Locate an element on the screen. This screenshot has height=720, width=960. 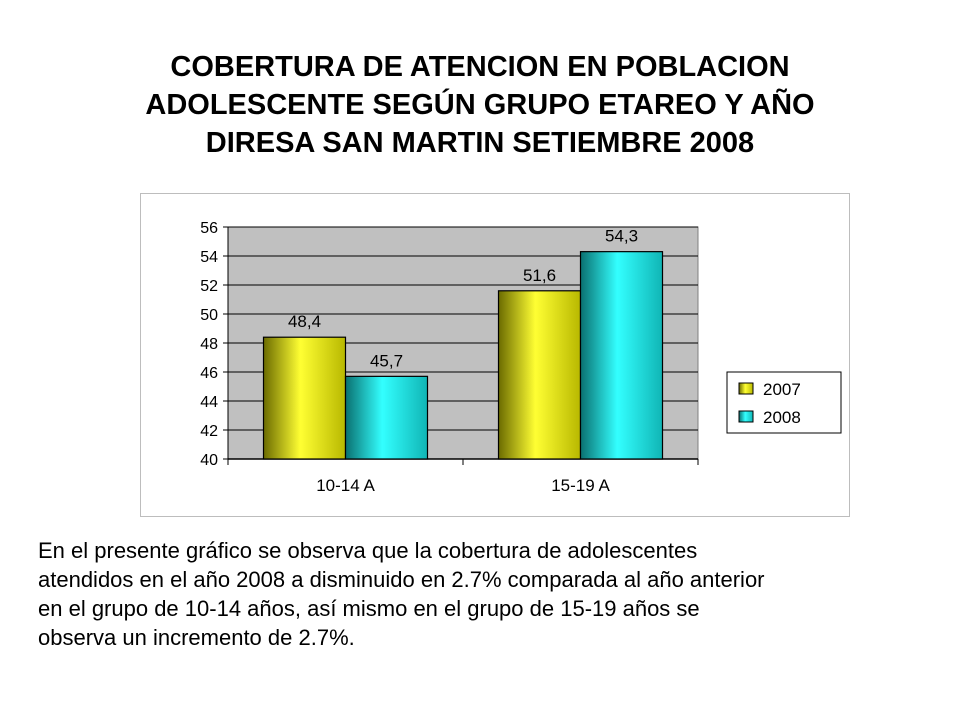
x-tick-label: 15-19 A is located at coordinates (580, 485).